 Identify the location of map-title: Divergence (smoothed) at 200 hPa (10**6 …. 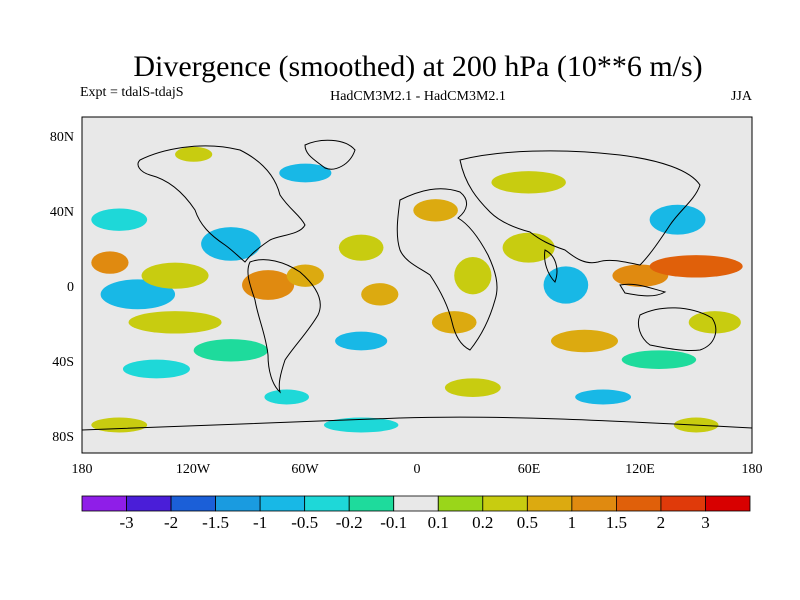
(417, 66).